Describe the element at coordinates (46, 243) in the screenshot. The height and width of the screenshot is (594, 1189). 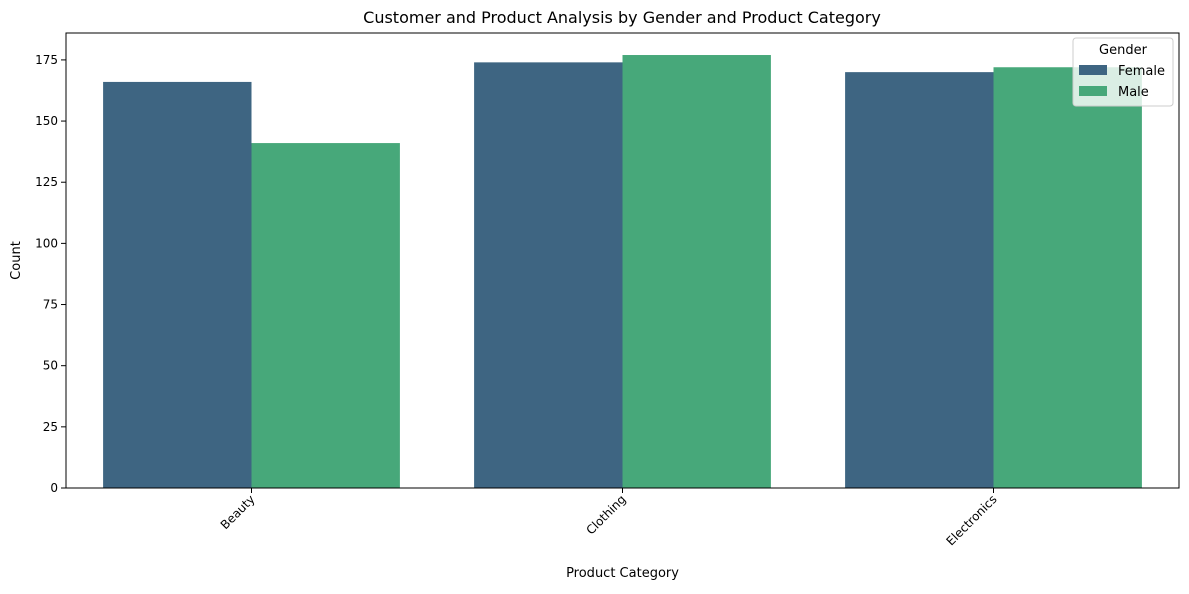
I see `y-tick-label: 100` at that location.